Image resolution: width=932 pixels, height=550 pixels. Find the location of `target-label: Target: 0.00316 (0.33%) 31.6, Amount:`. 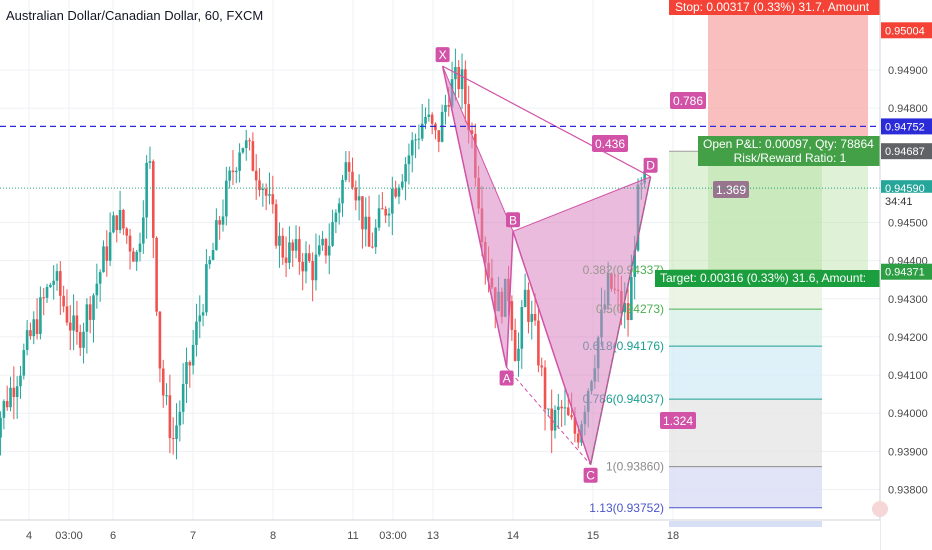

target-label: Target: 0.00316 (0.33%) 31.6, Amount: is located at coordinates (763, 278).